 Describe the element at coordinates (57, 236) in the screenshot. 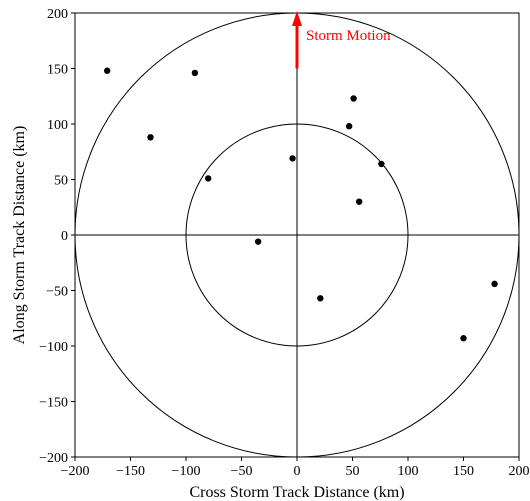

I see `y-axis-ticks: −200 −150 −100 −50 0 50 100 150 200` at that location.